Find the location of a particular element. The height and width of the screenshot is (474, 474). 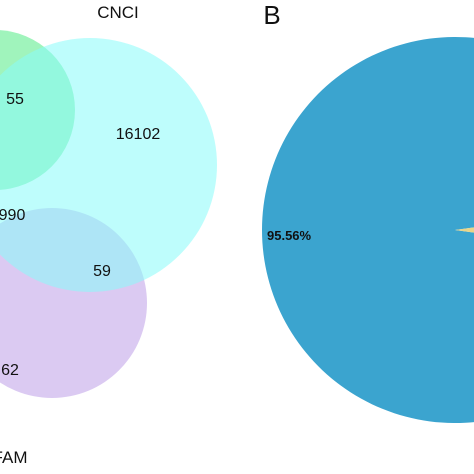

venn-count-all: 990 is located at coordinates (12, 215).